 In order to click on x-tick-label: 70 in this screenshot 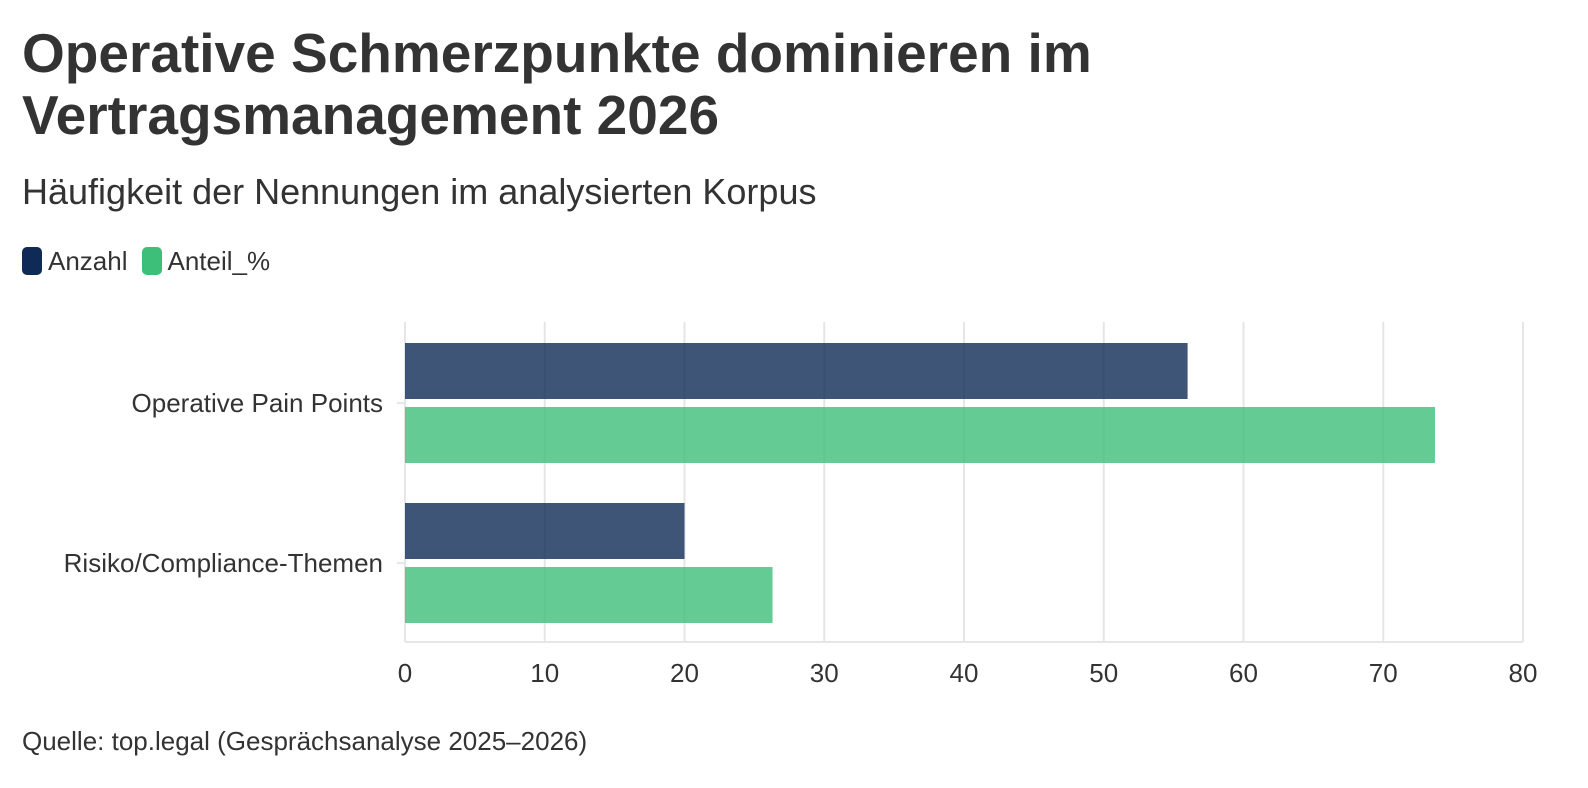, I will do `click(1383, 673)`.